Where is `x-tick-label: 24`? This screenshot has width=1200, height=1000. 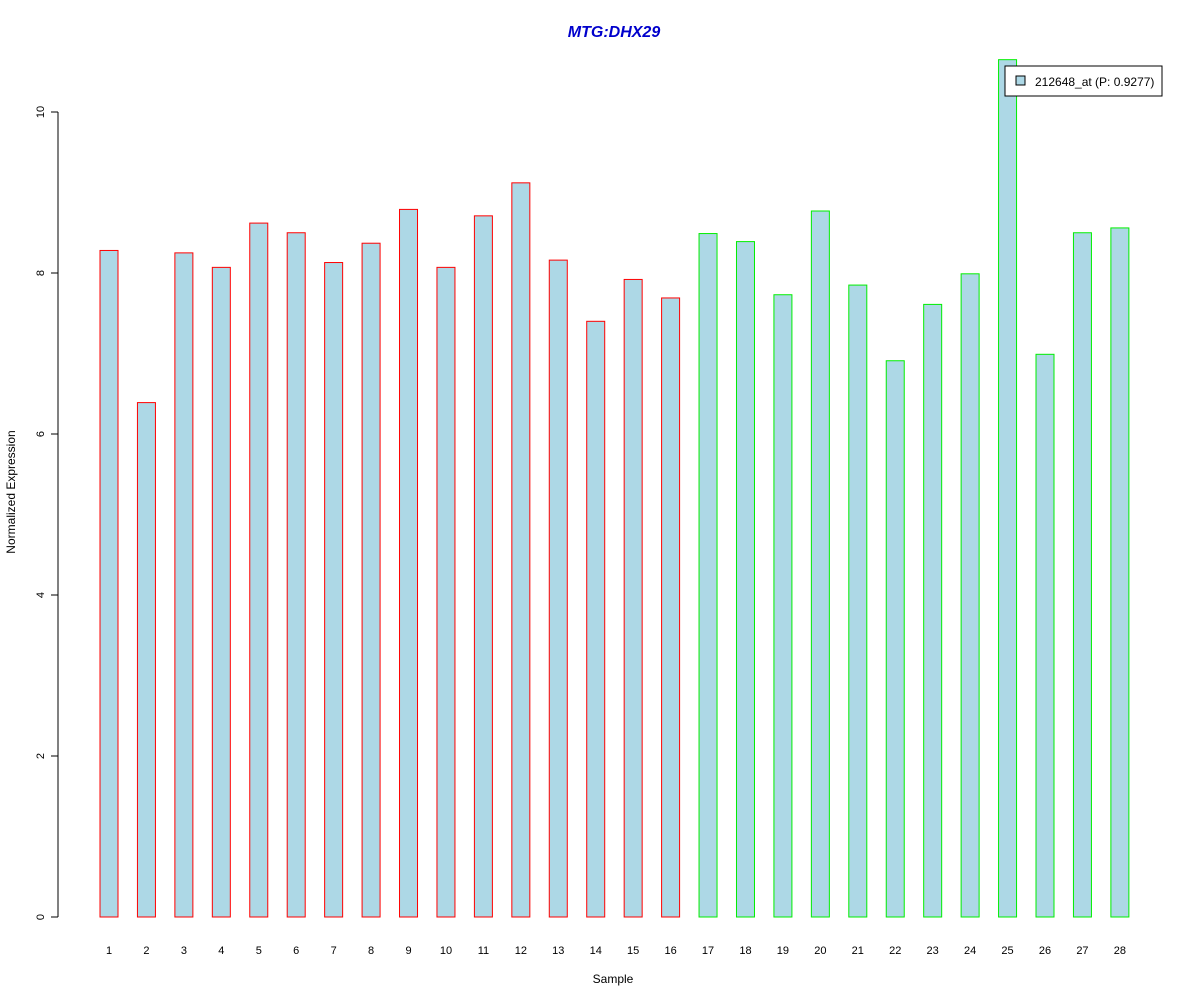 x-tick-label: 24 is located at coordinates (970, 951).